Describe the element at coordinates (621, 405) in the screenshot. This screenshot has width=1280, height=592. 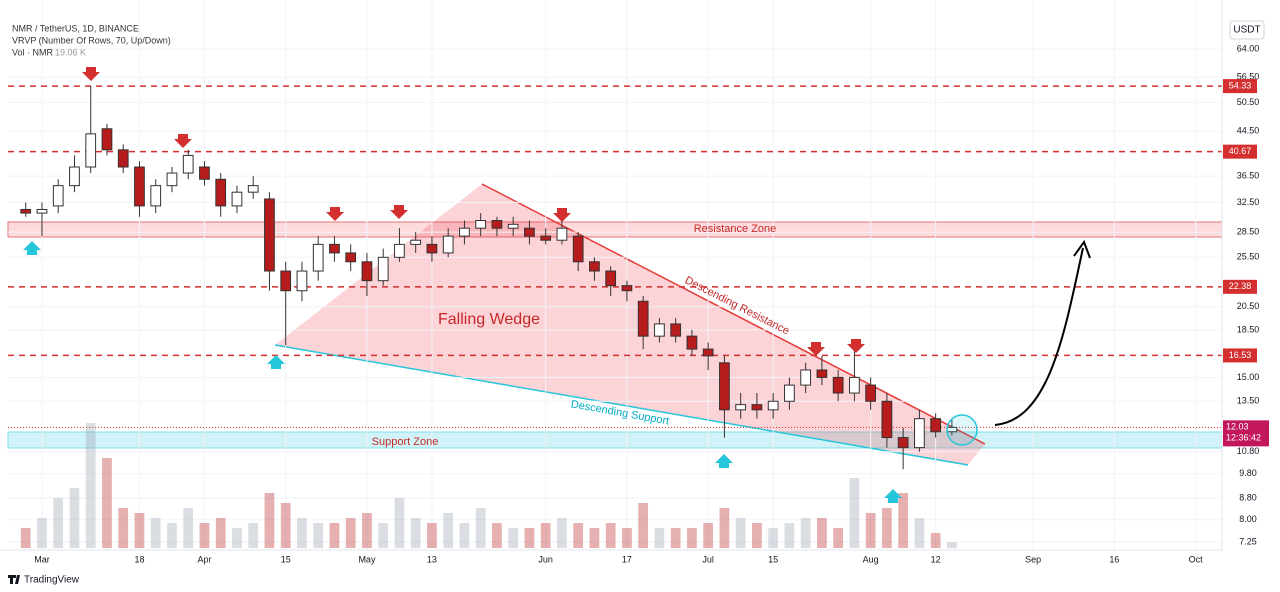
I see `support-line` at that location.